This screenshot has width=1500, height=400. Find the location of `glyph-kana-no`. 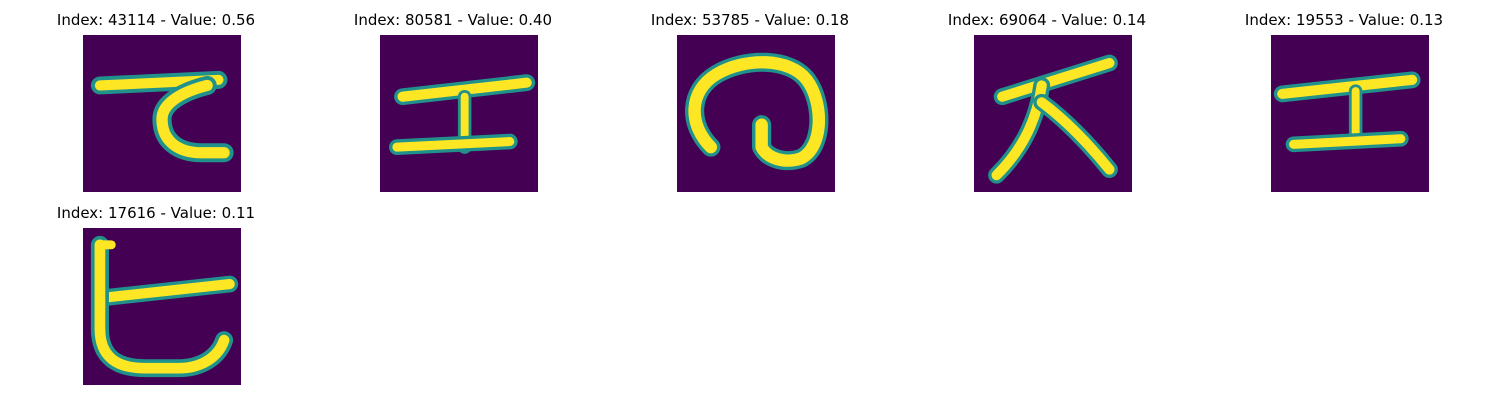

glyph-kana-no is located at coordinates (756, 113).